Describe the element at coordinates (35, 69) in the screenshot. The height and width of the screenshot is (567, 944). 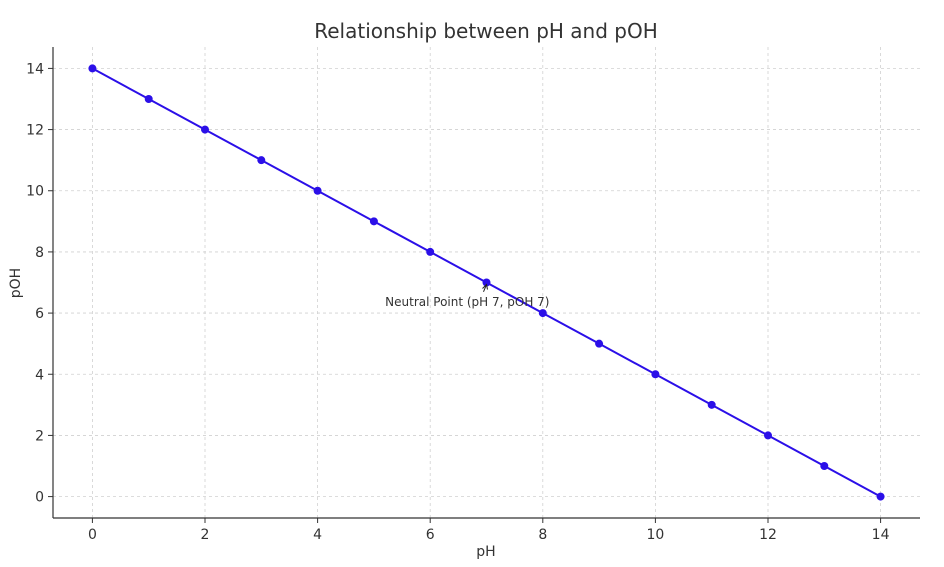
I see `y-tick-label: 14` at that location.